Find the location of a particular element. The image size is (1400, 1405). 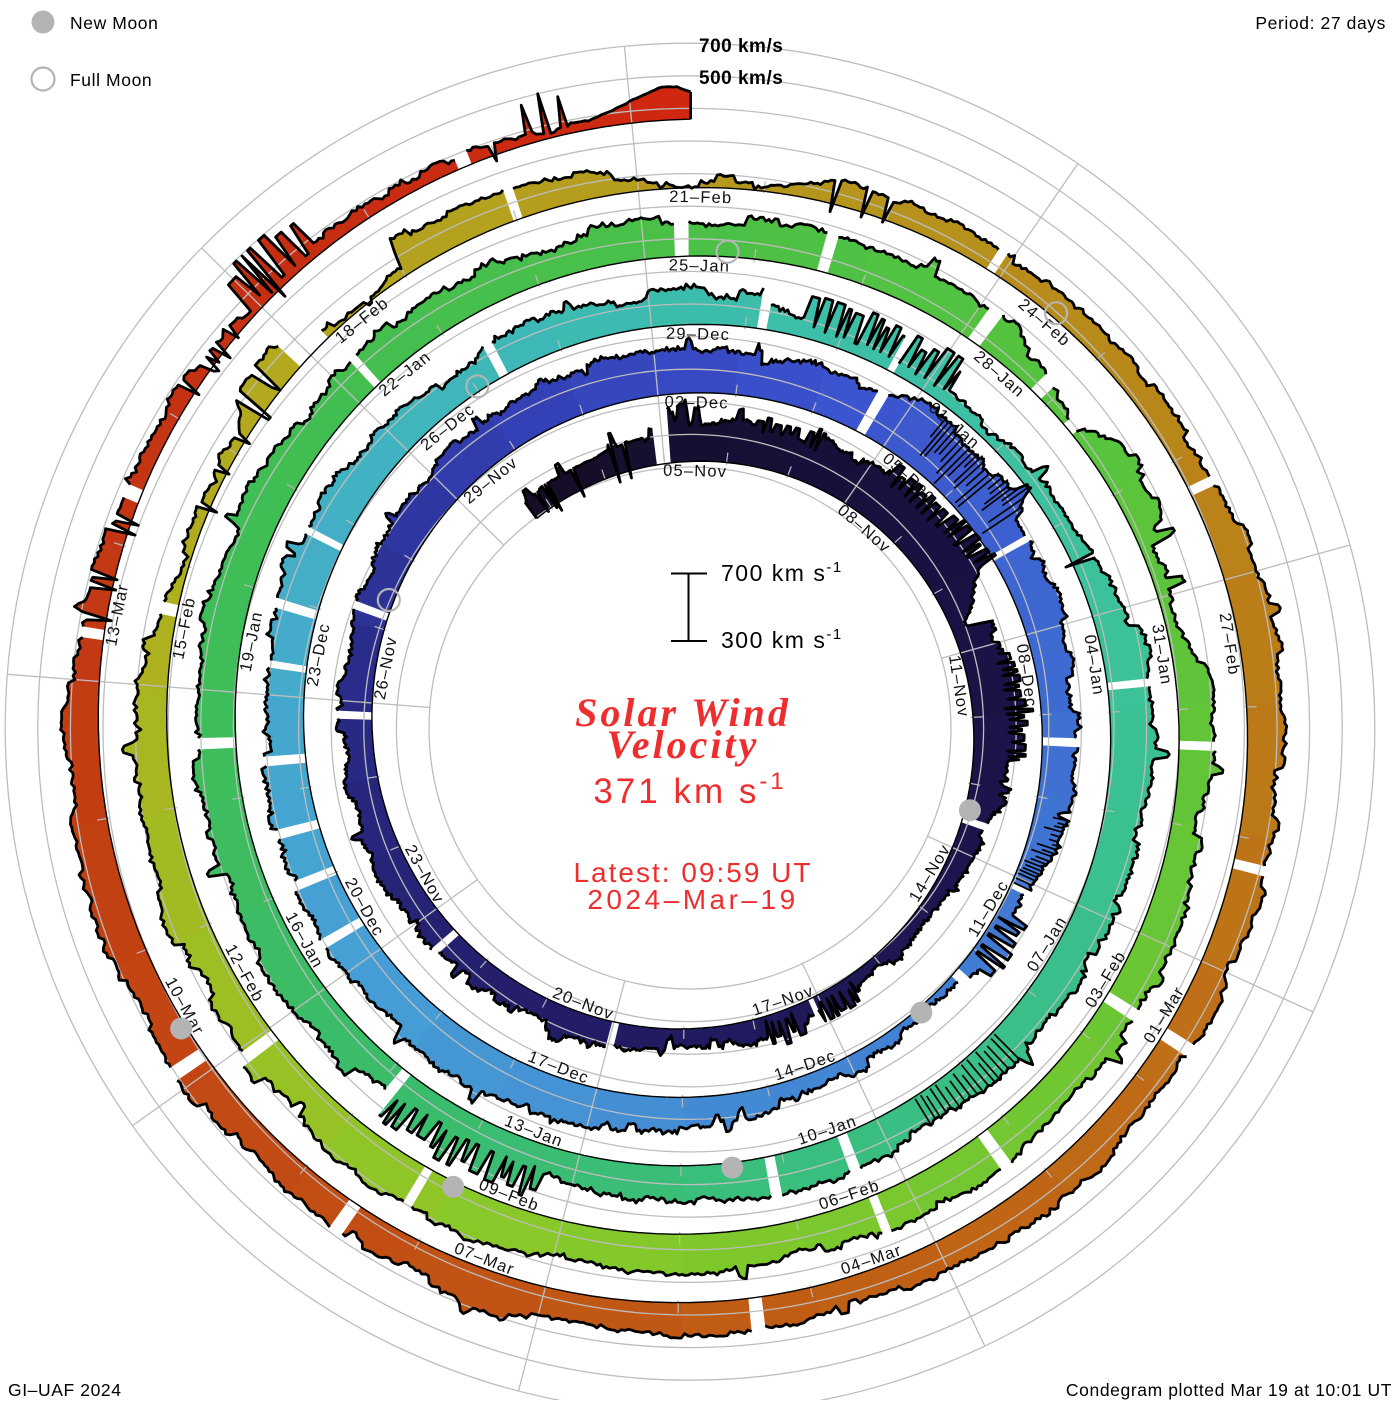

svg-text: 500 km/s is located at coordinates (741, 78).